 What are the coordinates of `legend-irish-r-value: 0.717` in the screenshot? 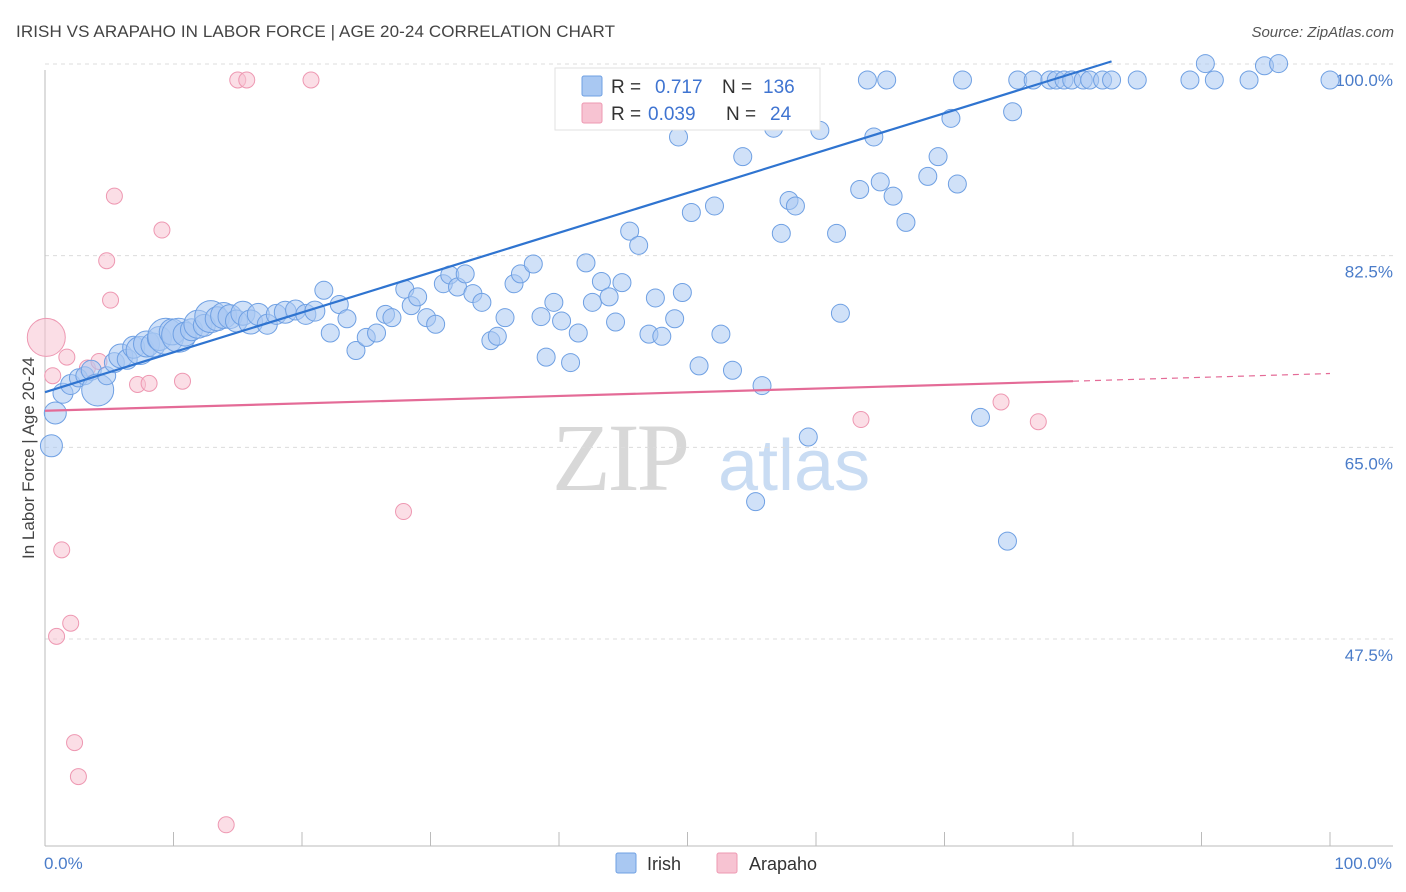 It's located at (679, 87).